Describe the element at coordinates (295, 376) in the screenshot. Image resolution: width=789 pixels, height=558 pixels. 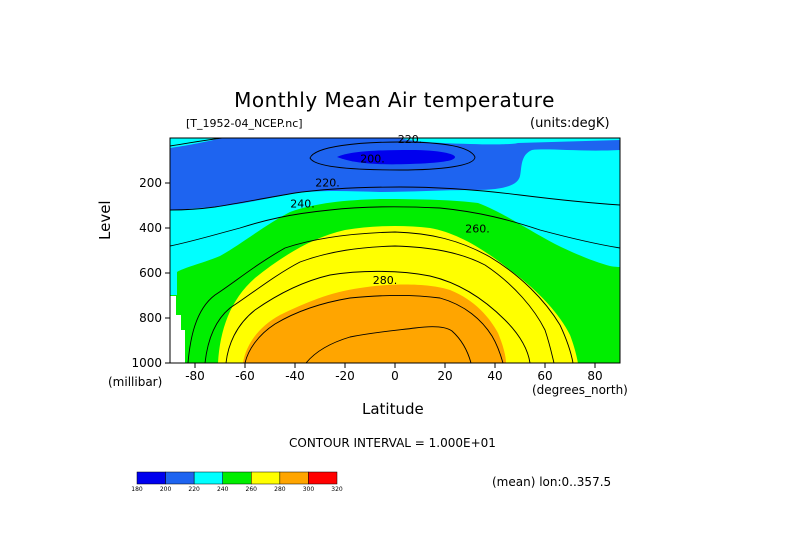
I see `x-tick-label: -40` at that location.